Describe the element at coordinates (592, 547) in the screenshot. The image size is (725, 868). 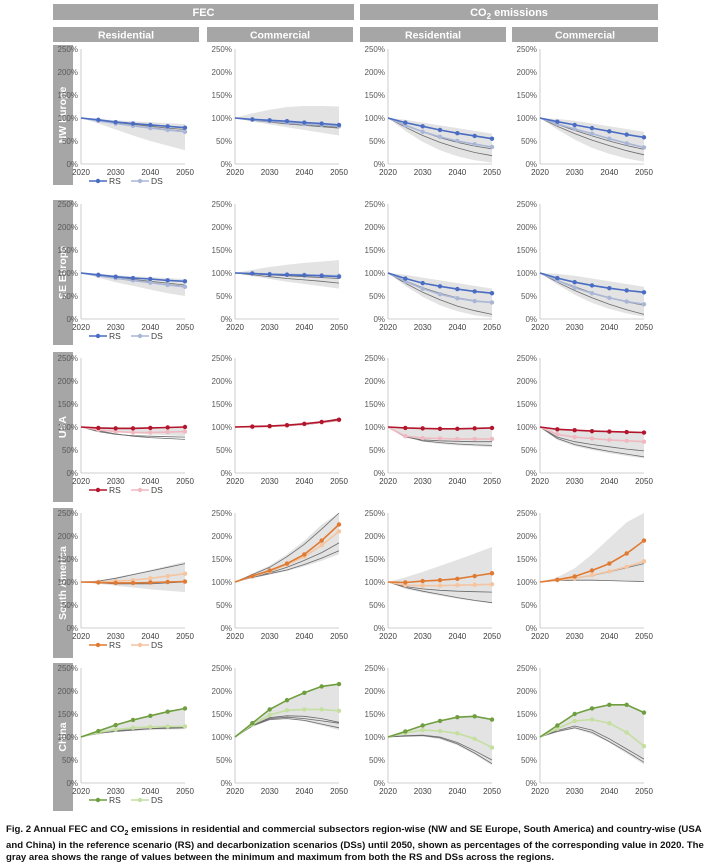
I see `range-band` at that location.